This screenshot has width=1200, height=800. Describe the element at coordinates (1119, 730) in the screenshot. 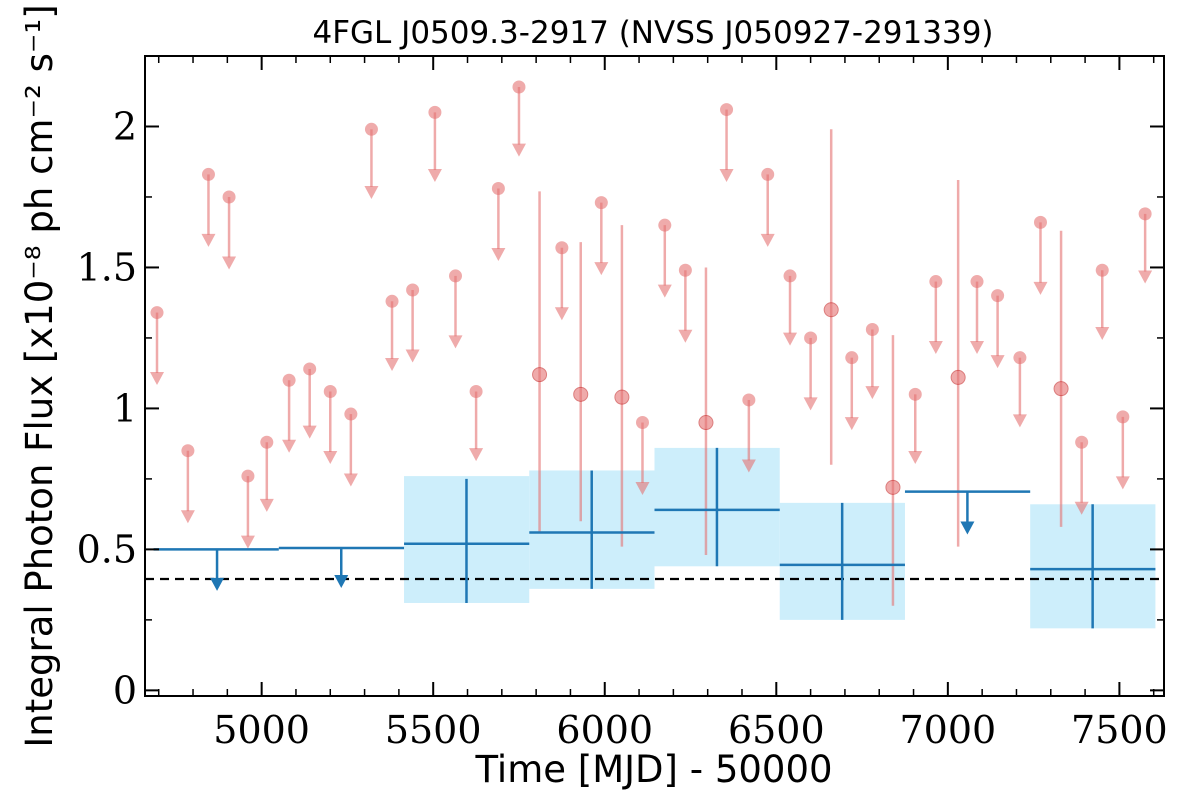

I see `x-tick-label: 7500` at that location.